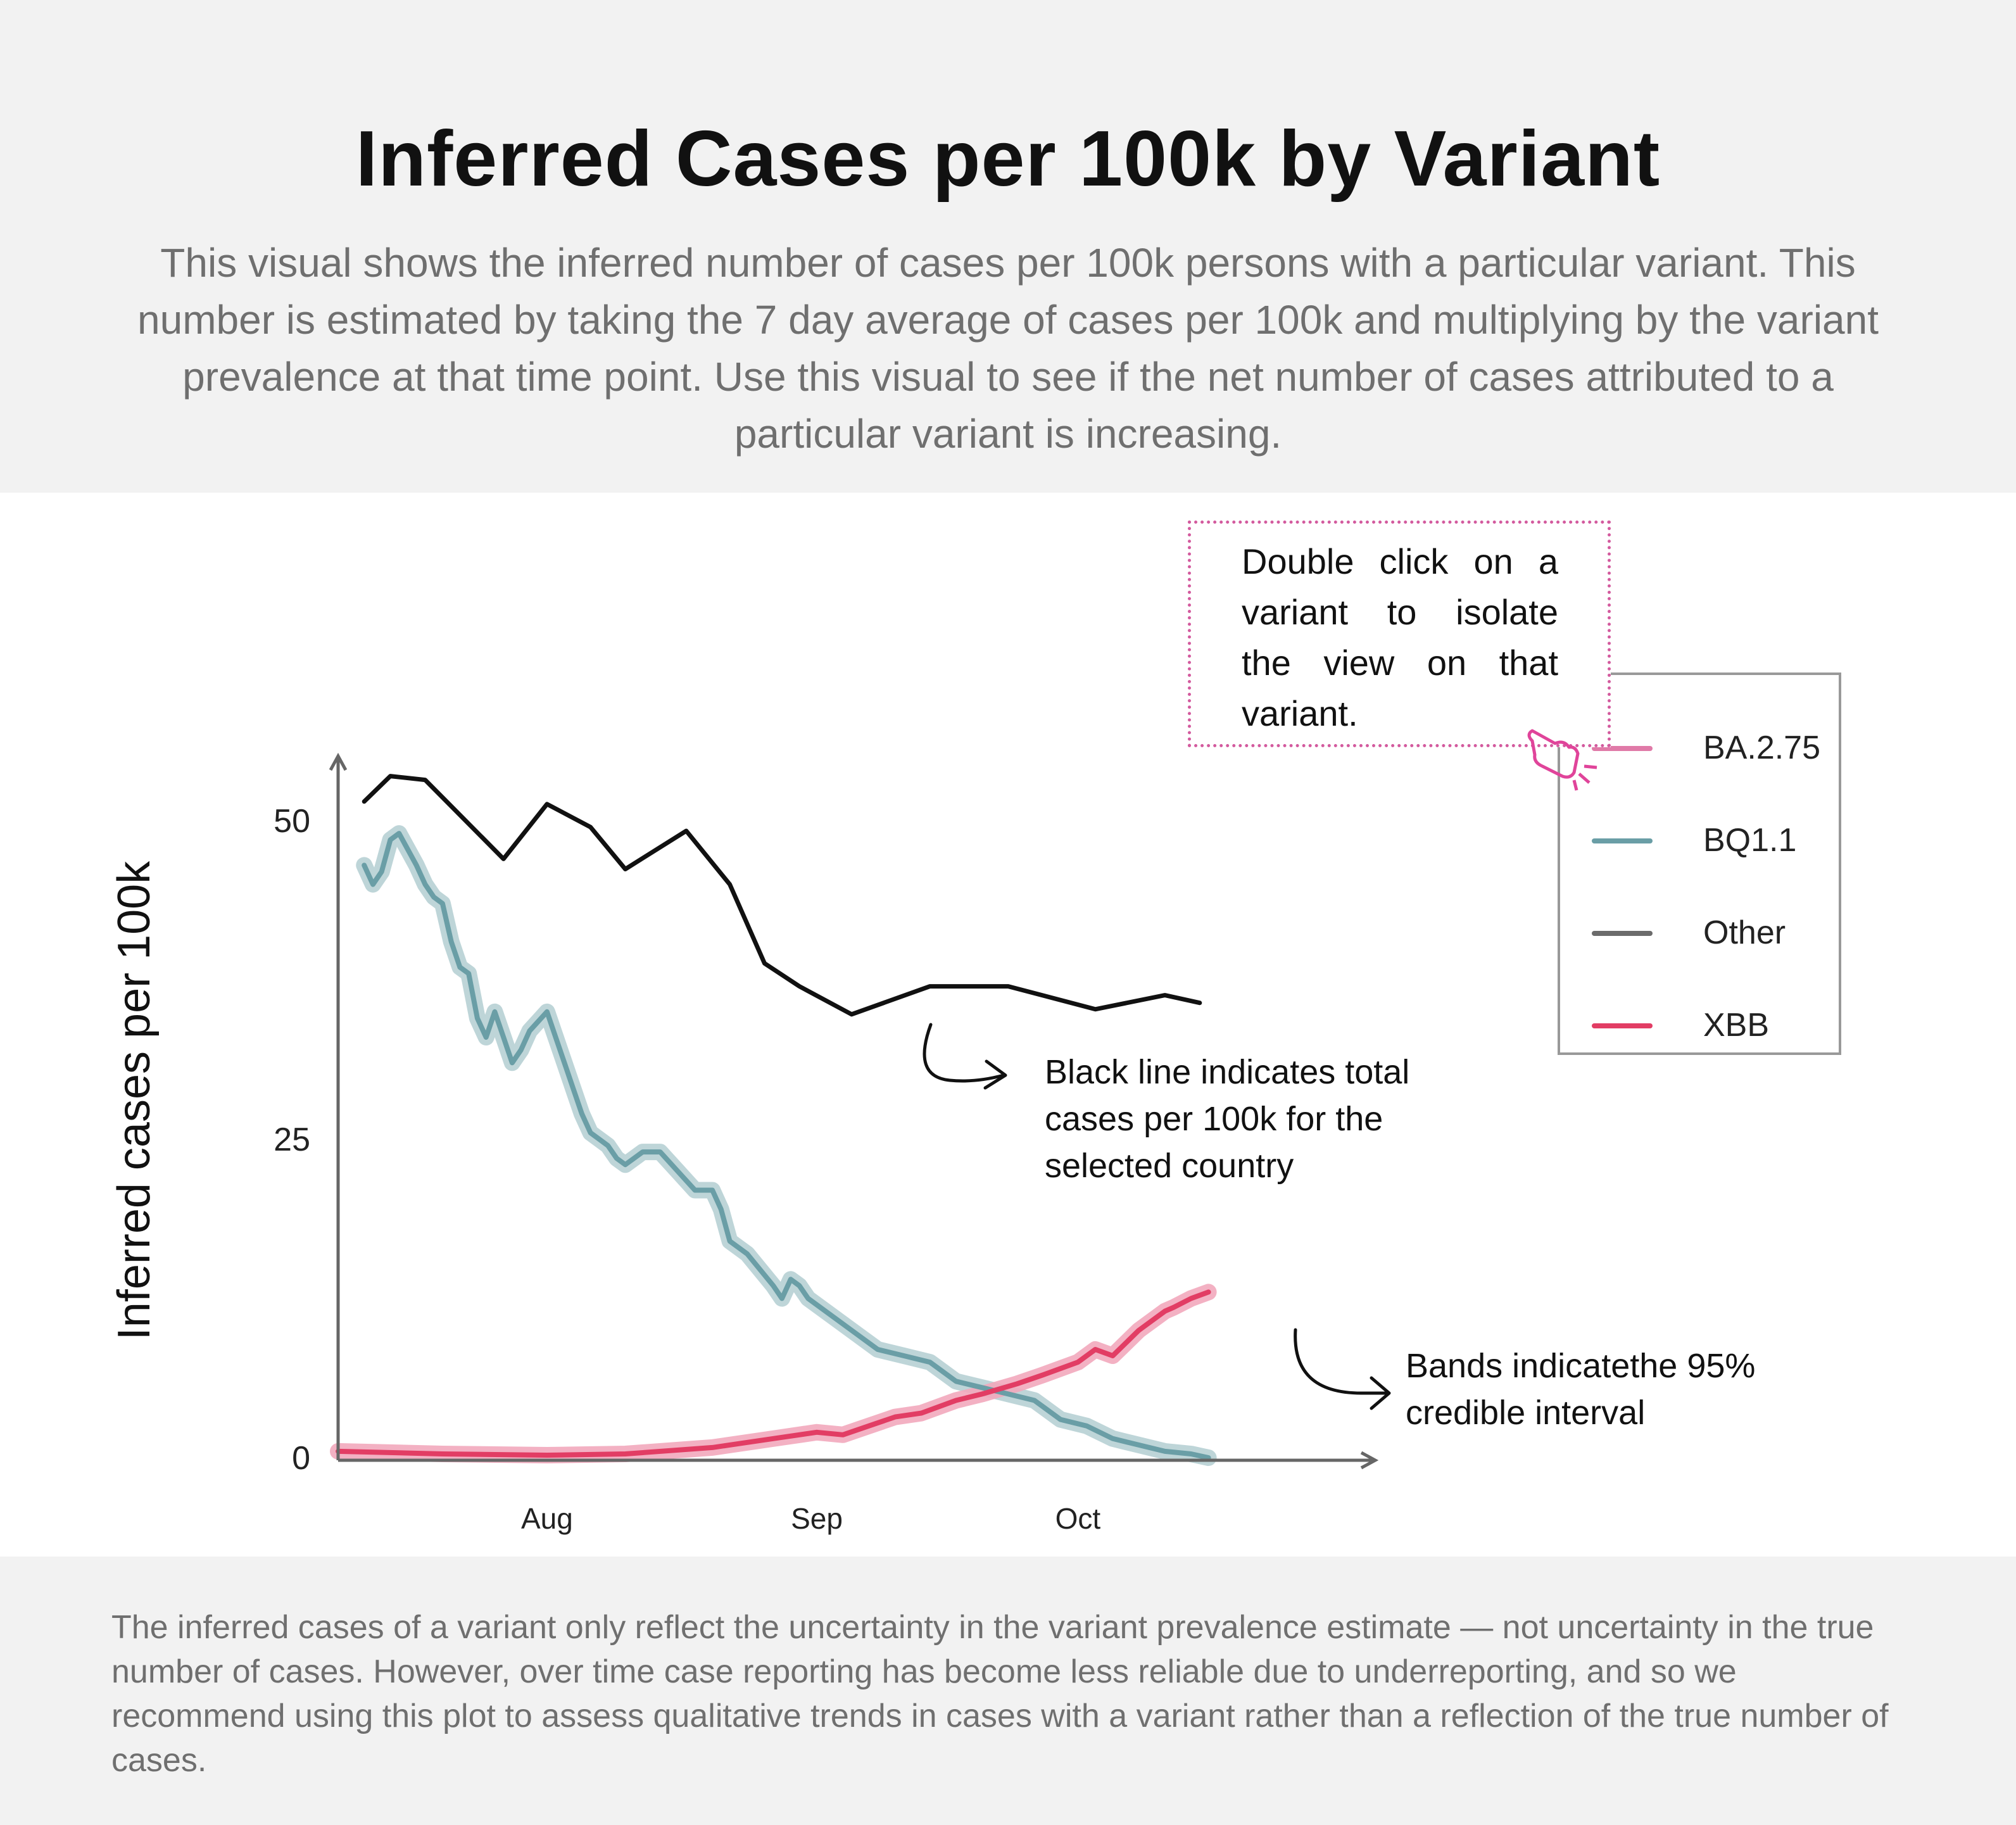 Image resolution: width=2016 pixels, height=1825 pixels. I want to click on y-axis-arrow, so click(338, 762).